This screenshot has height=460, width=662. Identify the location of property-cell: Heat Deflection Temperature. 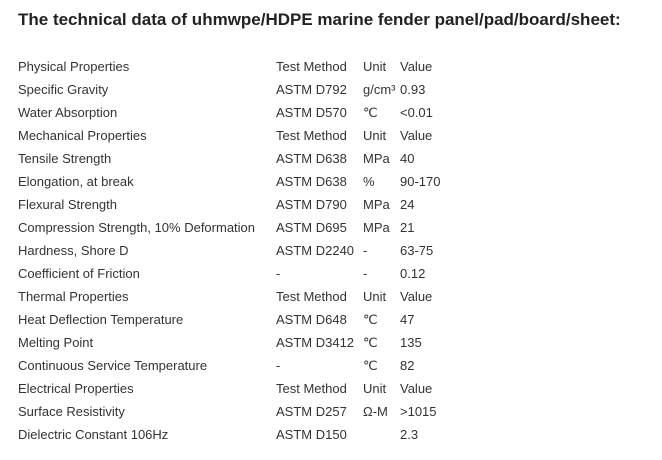
(101, 319).